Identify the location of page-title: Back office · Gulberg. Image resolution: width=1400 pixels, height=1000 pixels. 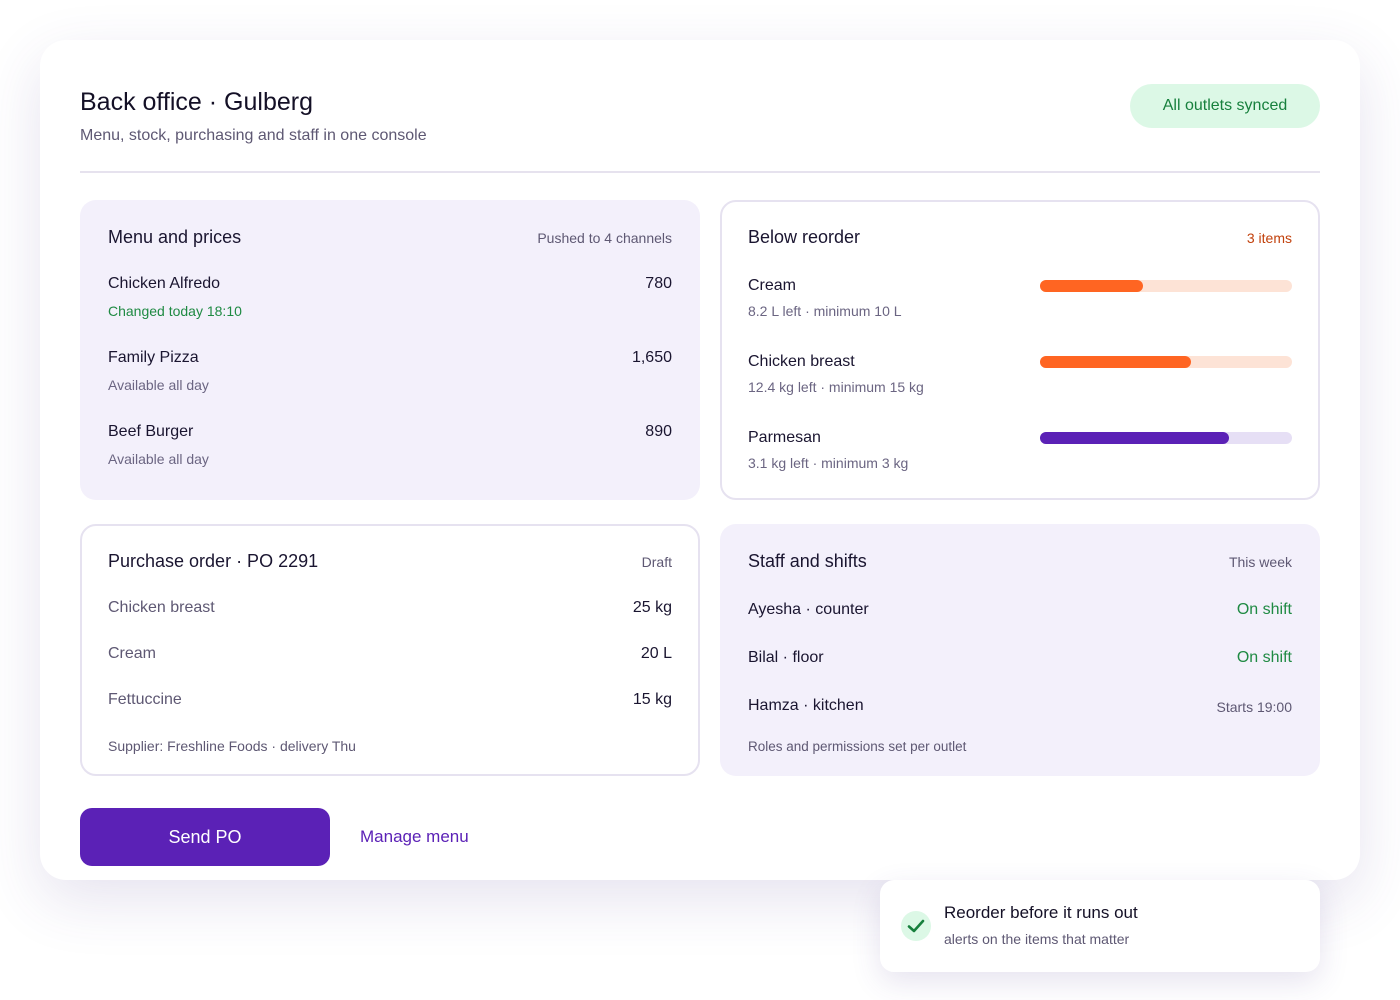
(196, 102).